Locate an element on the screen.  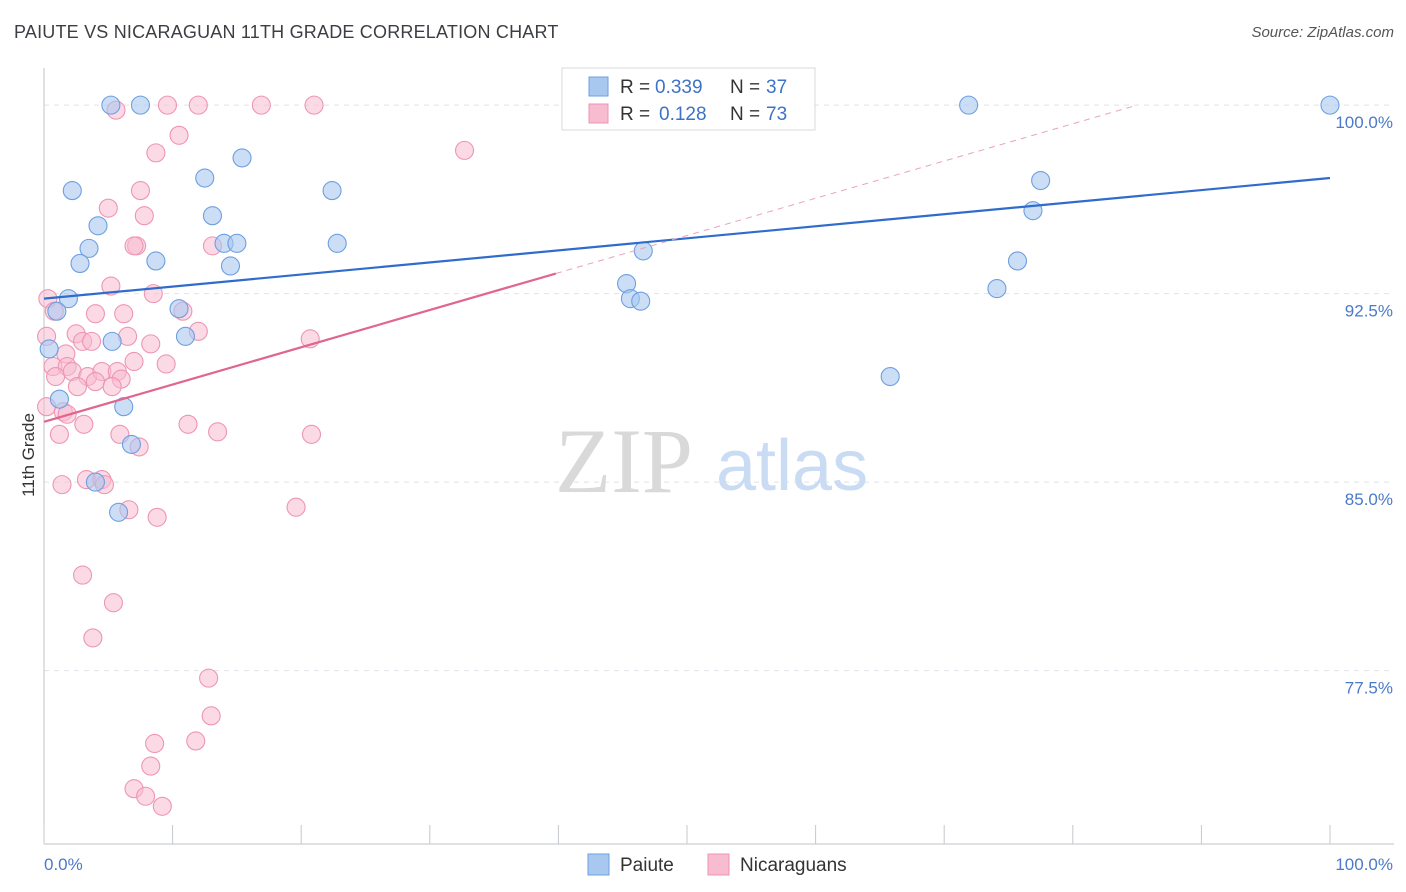
legend-n-value: 73 is located at coordinates (776, 114).